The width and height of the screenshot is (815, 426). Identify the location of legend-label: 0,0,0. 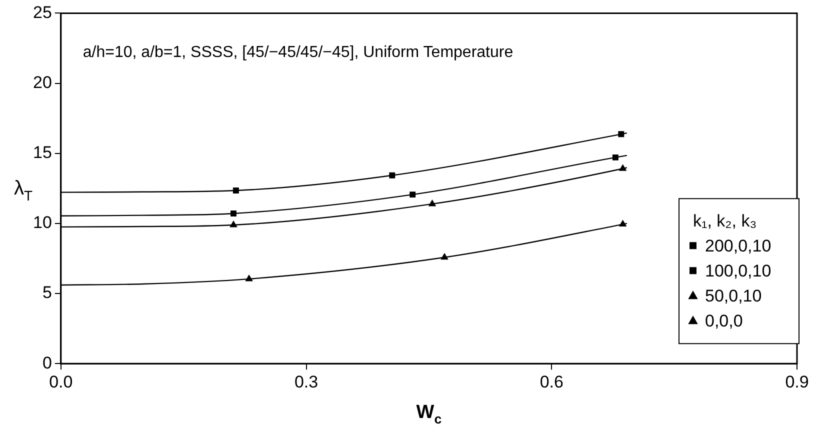
(724, 321).